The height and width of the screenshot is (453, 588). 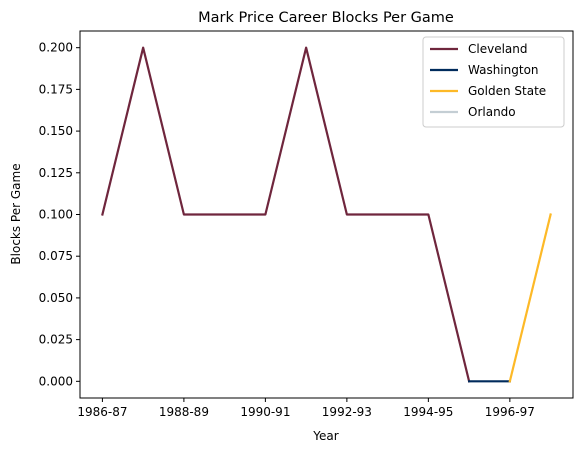 I want to click on legend-entry-label: Cleveland, so click(x=498, y=49).